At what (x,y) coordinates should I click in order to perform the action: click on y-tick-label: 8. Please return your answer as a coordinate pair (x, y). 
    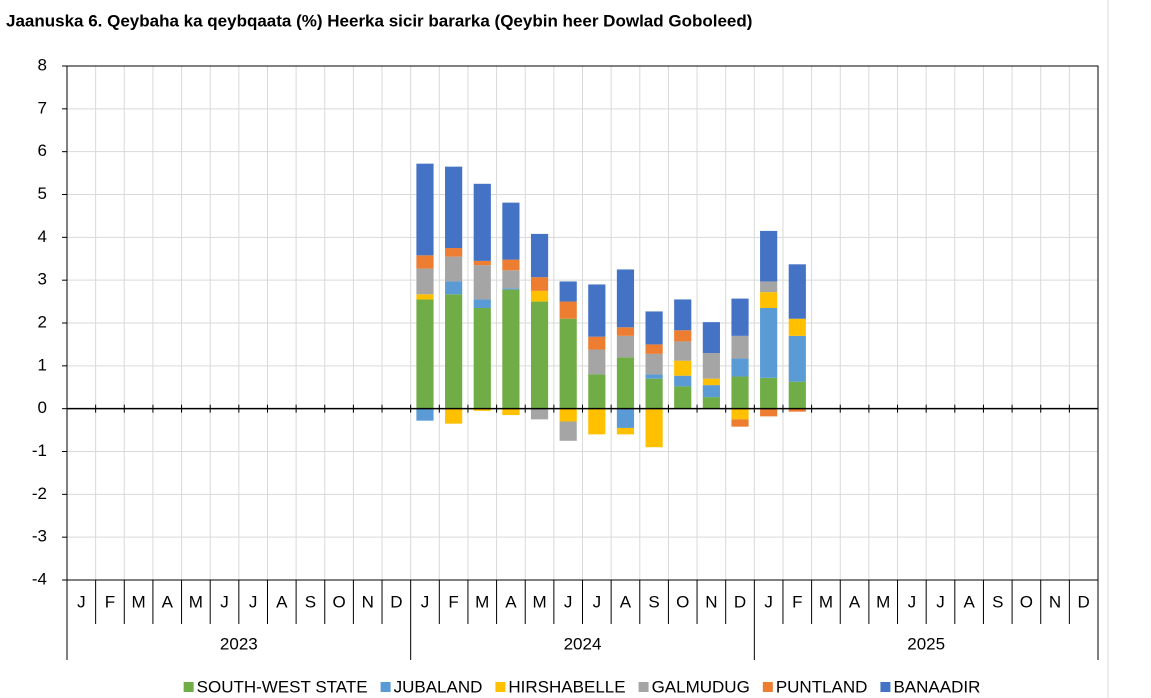
    Looking at the image, I should click on (42, 64).